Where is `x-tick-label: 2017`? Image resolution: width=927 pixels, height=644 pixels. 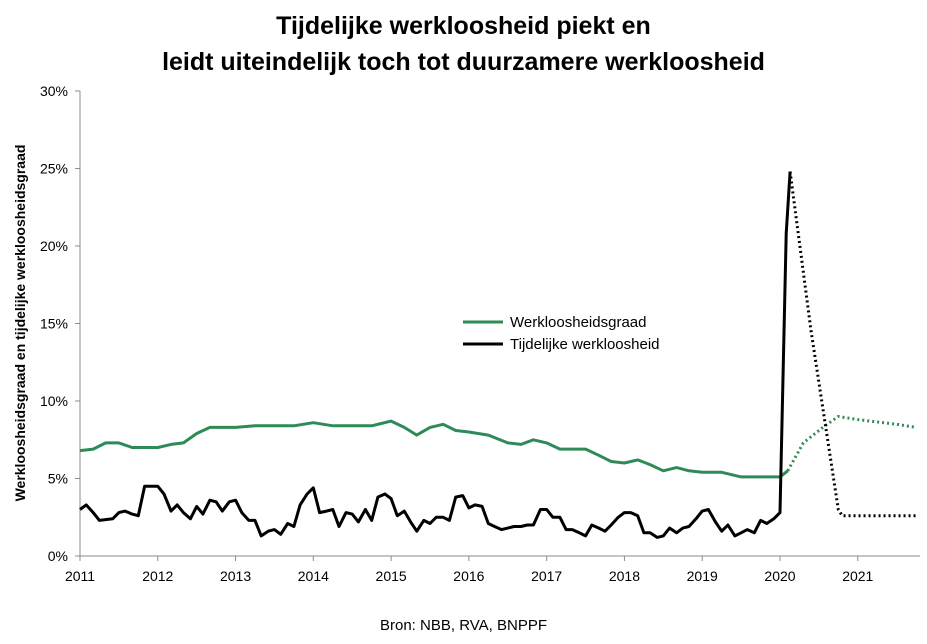
x-tick-label: 2017 is located at coordinates (546, 576).